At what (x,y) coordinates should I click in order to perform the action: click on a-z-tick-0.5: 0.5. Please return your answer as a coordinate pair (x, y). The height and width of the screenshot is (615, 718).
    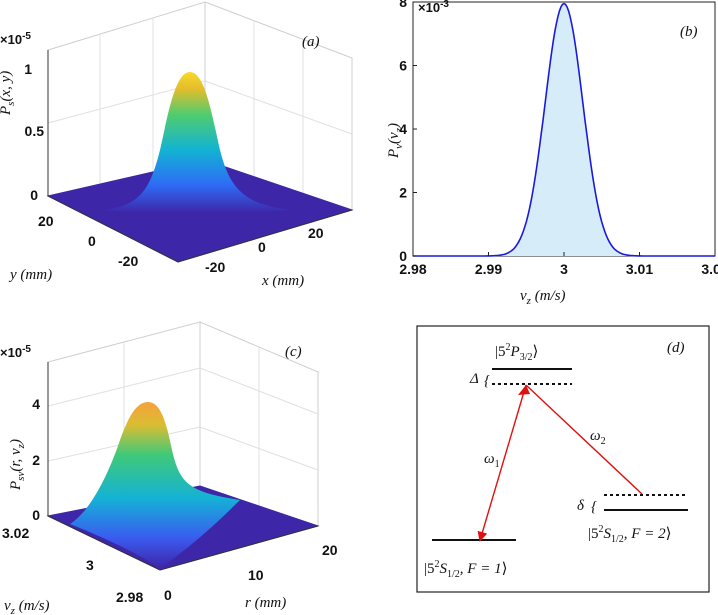
    Looking at the image, I should click on (35, 131).